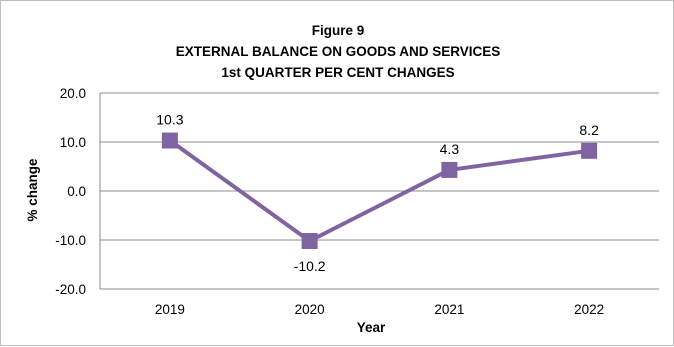 This screenshot has height=347, width=674. I want to click on y-tick-label: 10.0, so click(73, 142).